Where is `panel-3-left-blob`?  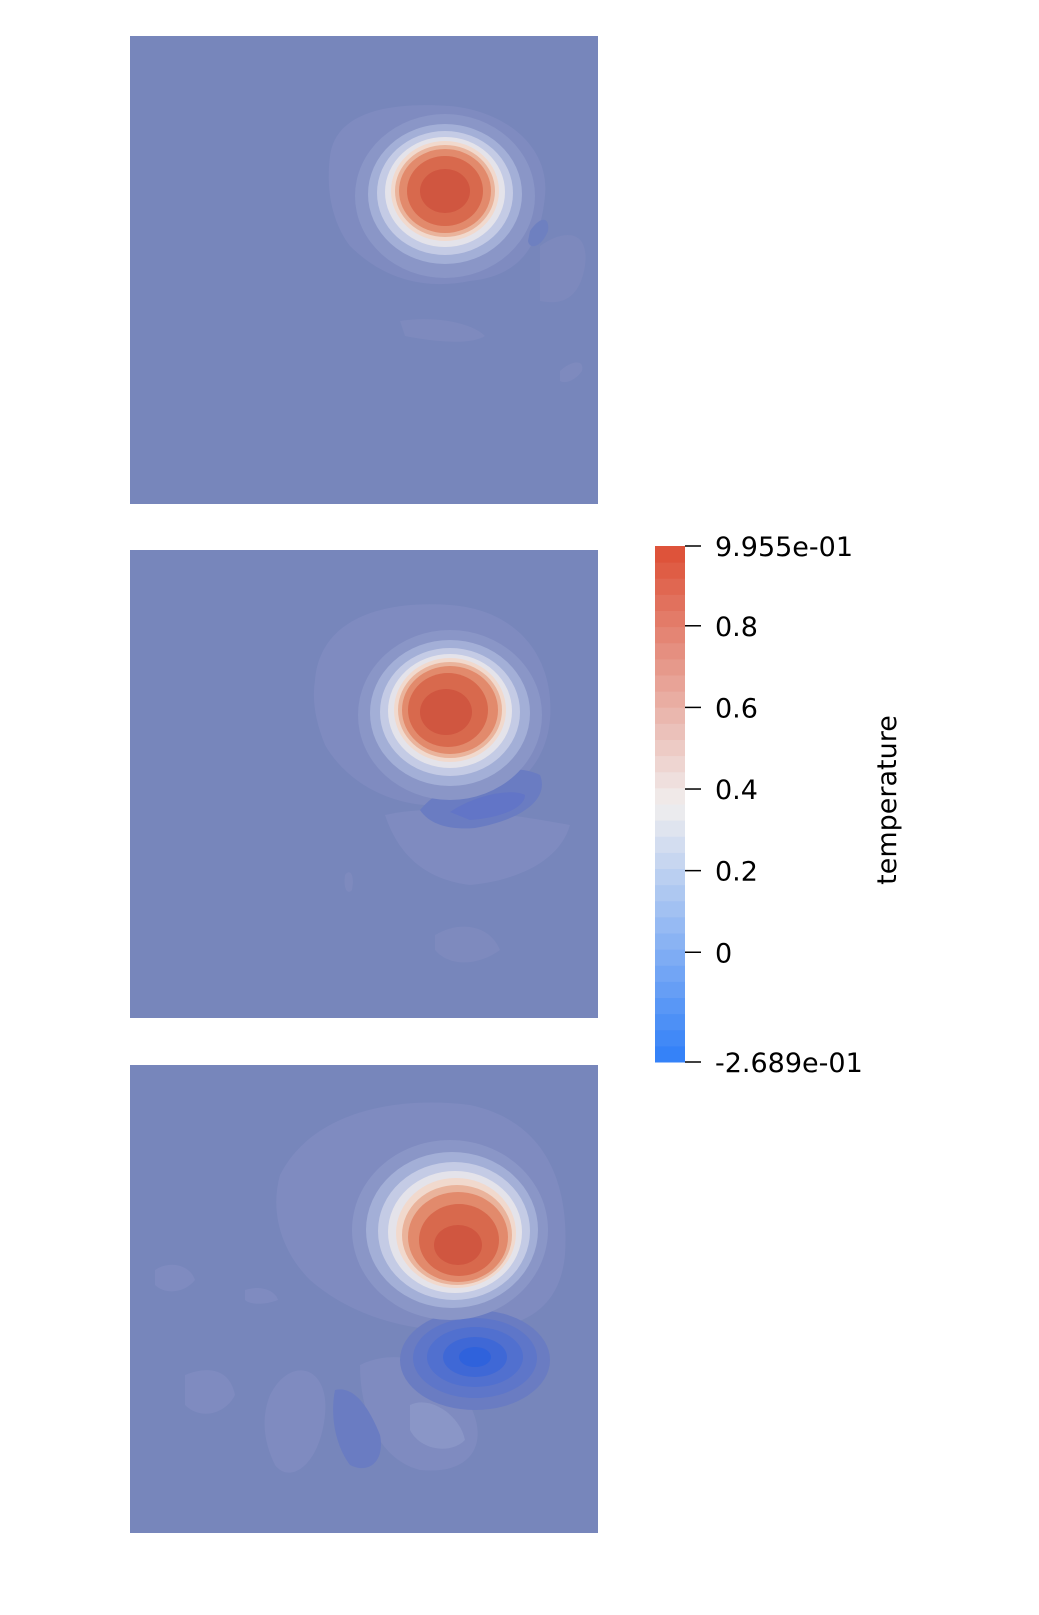
panel-3-left-blob is located at coordinates (175, 1278).